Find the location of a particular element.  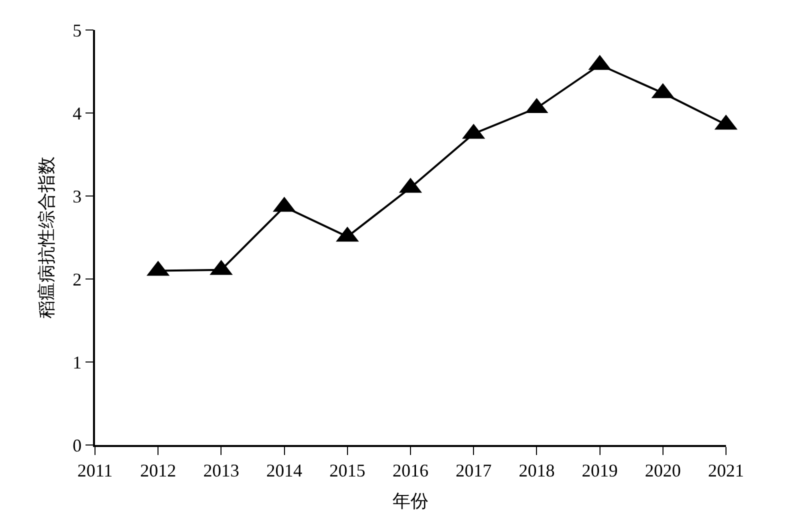

x-tick-label: 2012 is located at coordinates (158, 470).